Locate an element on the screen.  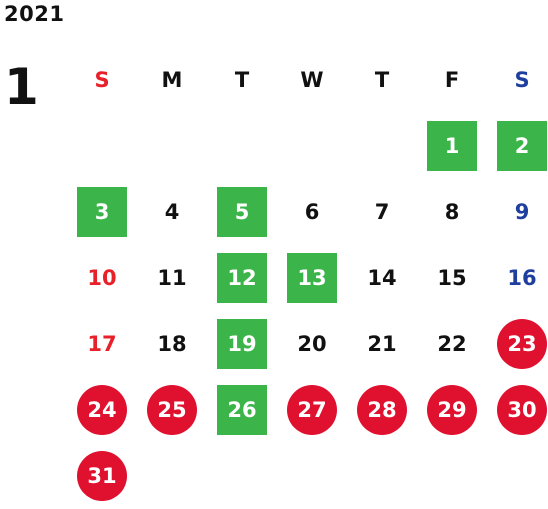
day-cell-4: 4 is located at coordinates (172, 212).